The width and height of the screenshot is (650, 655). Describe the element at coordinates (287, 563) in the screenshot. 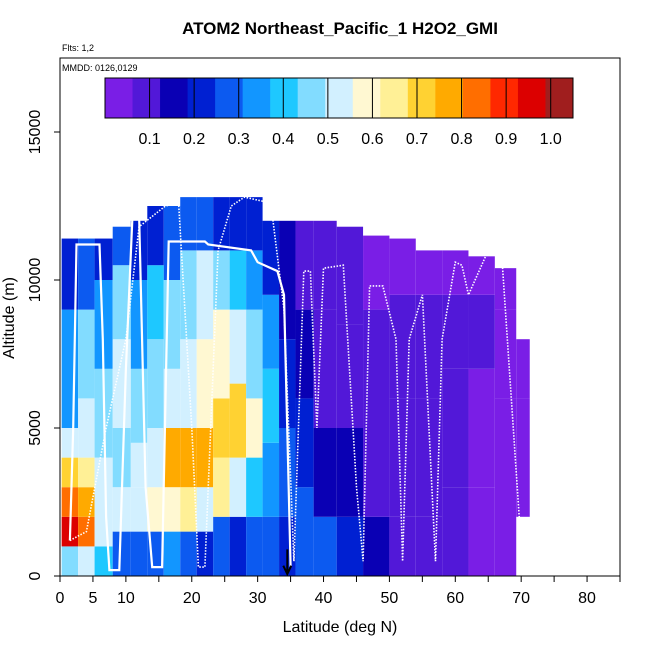

I see `down-arrow-marker` at that location.